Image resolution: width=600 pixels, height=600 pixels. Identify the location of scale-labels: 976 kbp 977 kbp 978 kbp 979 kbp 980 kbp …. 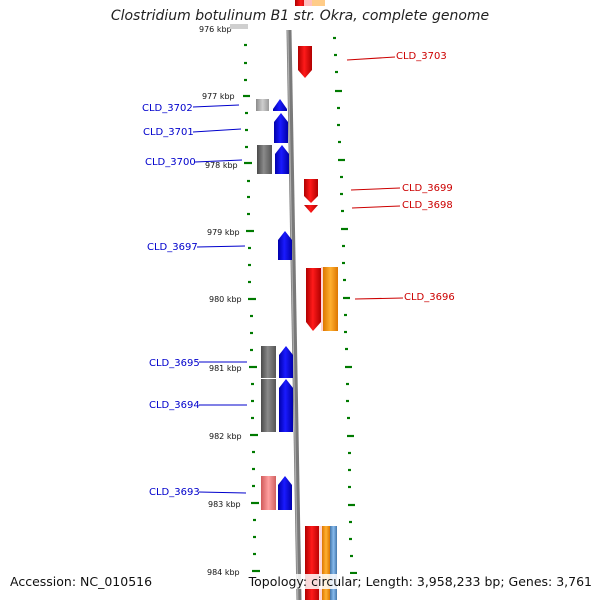
(220, 301).